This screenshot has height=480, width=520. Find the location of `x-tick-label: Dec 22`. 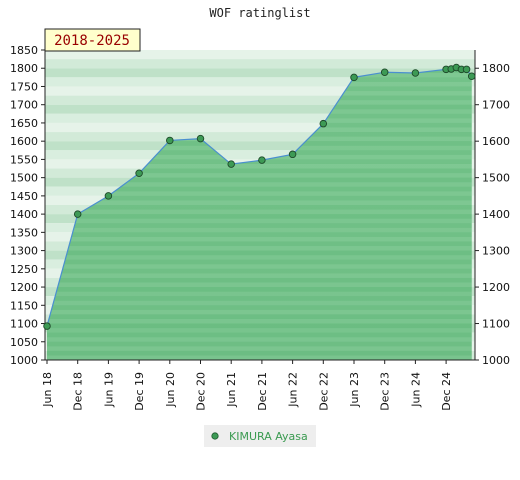

x-tick-label: Dec 22 is located at coordinates (323, 391).